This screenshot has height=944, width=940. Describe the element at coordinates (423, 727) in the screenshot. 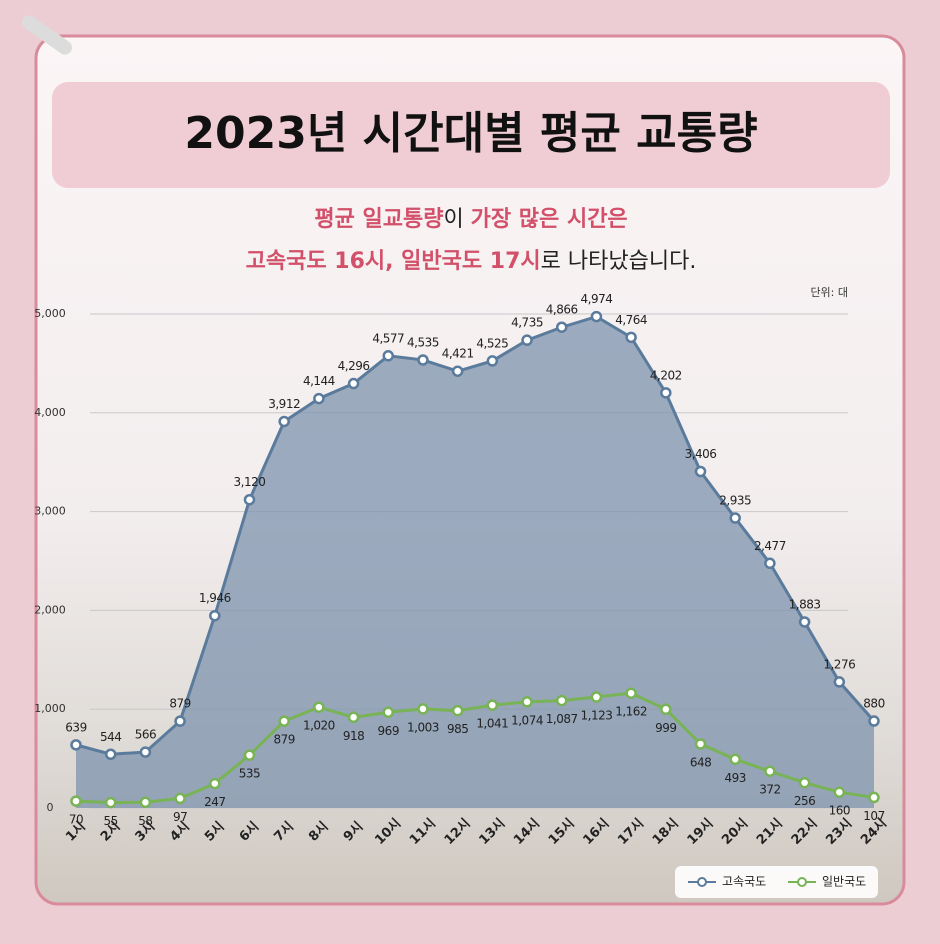

I see `data-label: 1,003` at that location.